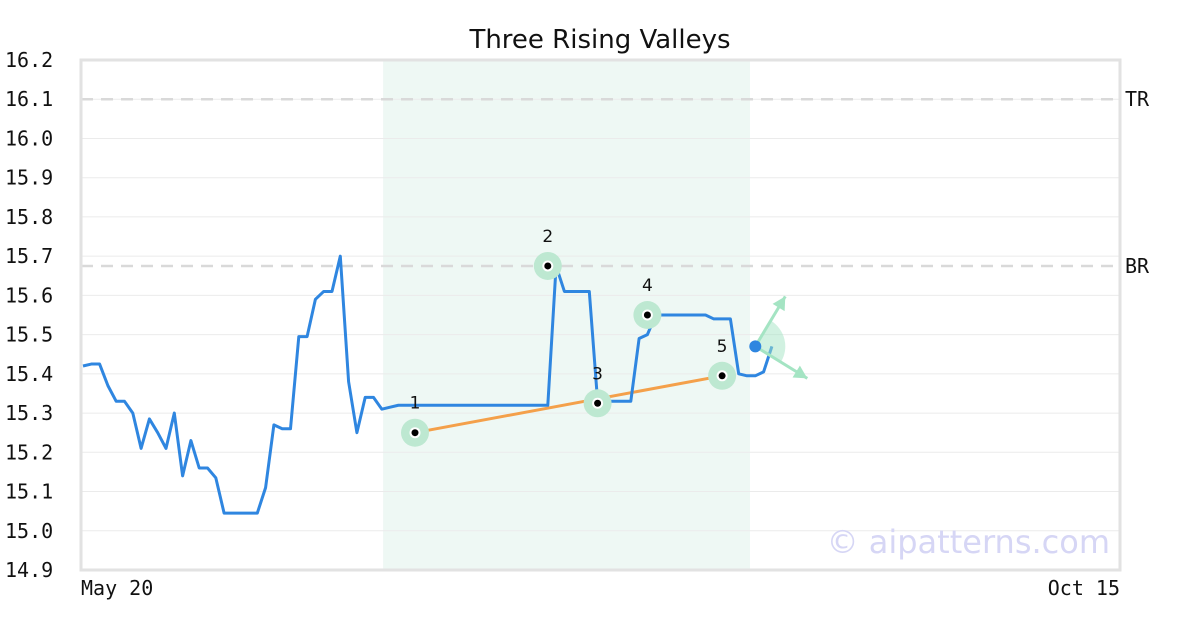 The width and height of the screenshot is (1200, 630). Describe the element at coordinates (415, 404) in the screenshot. I see `point-label: 1` at that location.